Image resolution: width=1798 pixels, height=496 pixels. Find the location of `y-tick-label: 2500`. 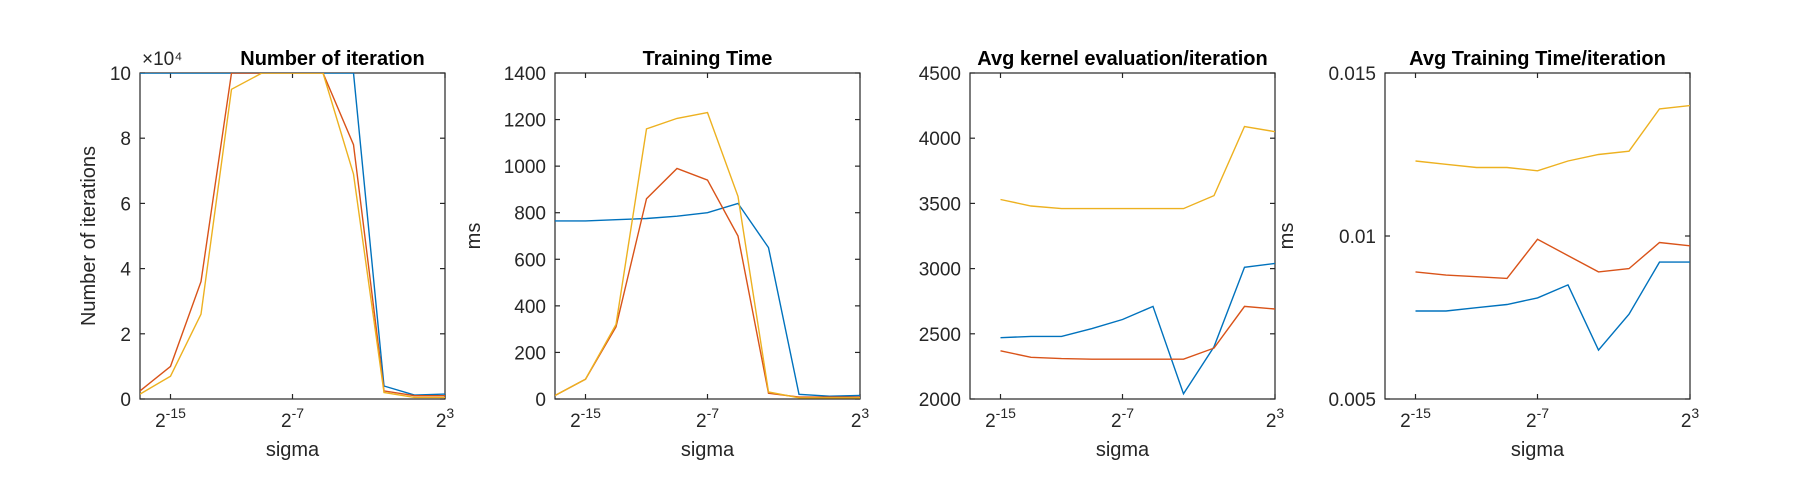

y-tick-label: 2500 is located at coordinates (940, 335).